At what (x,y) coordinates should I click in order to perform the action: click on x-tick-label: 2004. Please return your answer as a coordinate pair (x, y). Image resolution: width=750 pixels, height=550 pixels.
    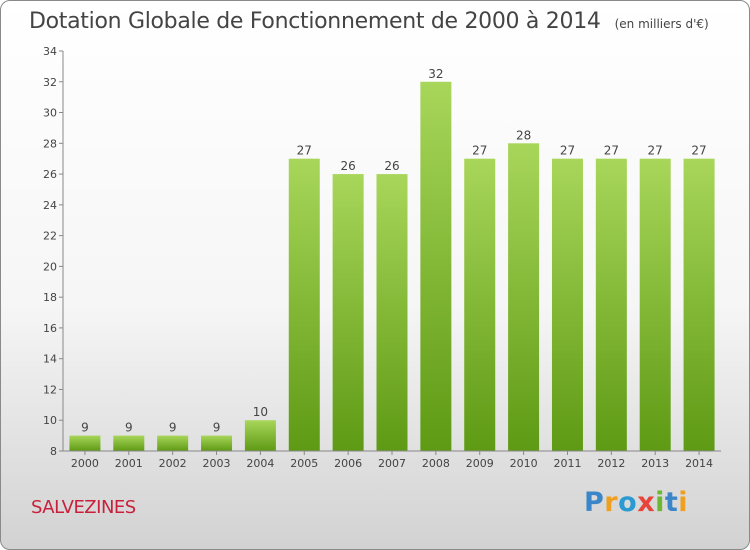
    Looking at the image, I should click on (260, 463).